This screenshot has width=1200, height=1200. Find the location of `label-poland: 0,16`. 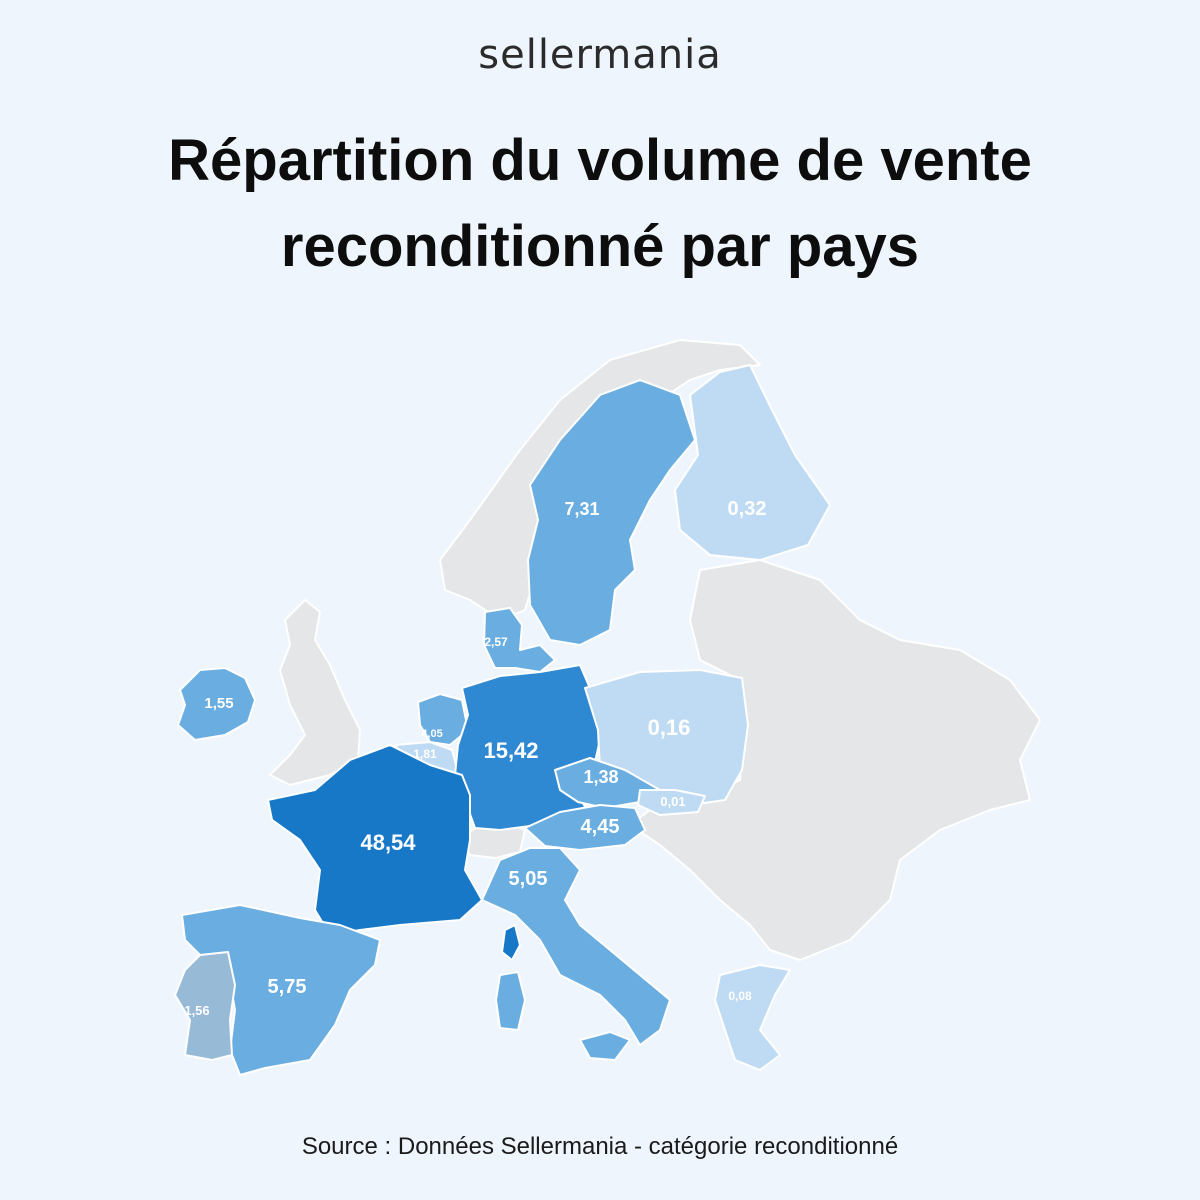

label-poland: 0,16 is located at coordinates (669, 727).